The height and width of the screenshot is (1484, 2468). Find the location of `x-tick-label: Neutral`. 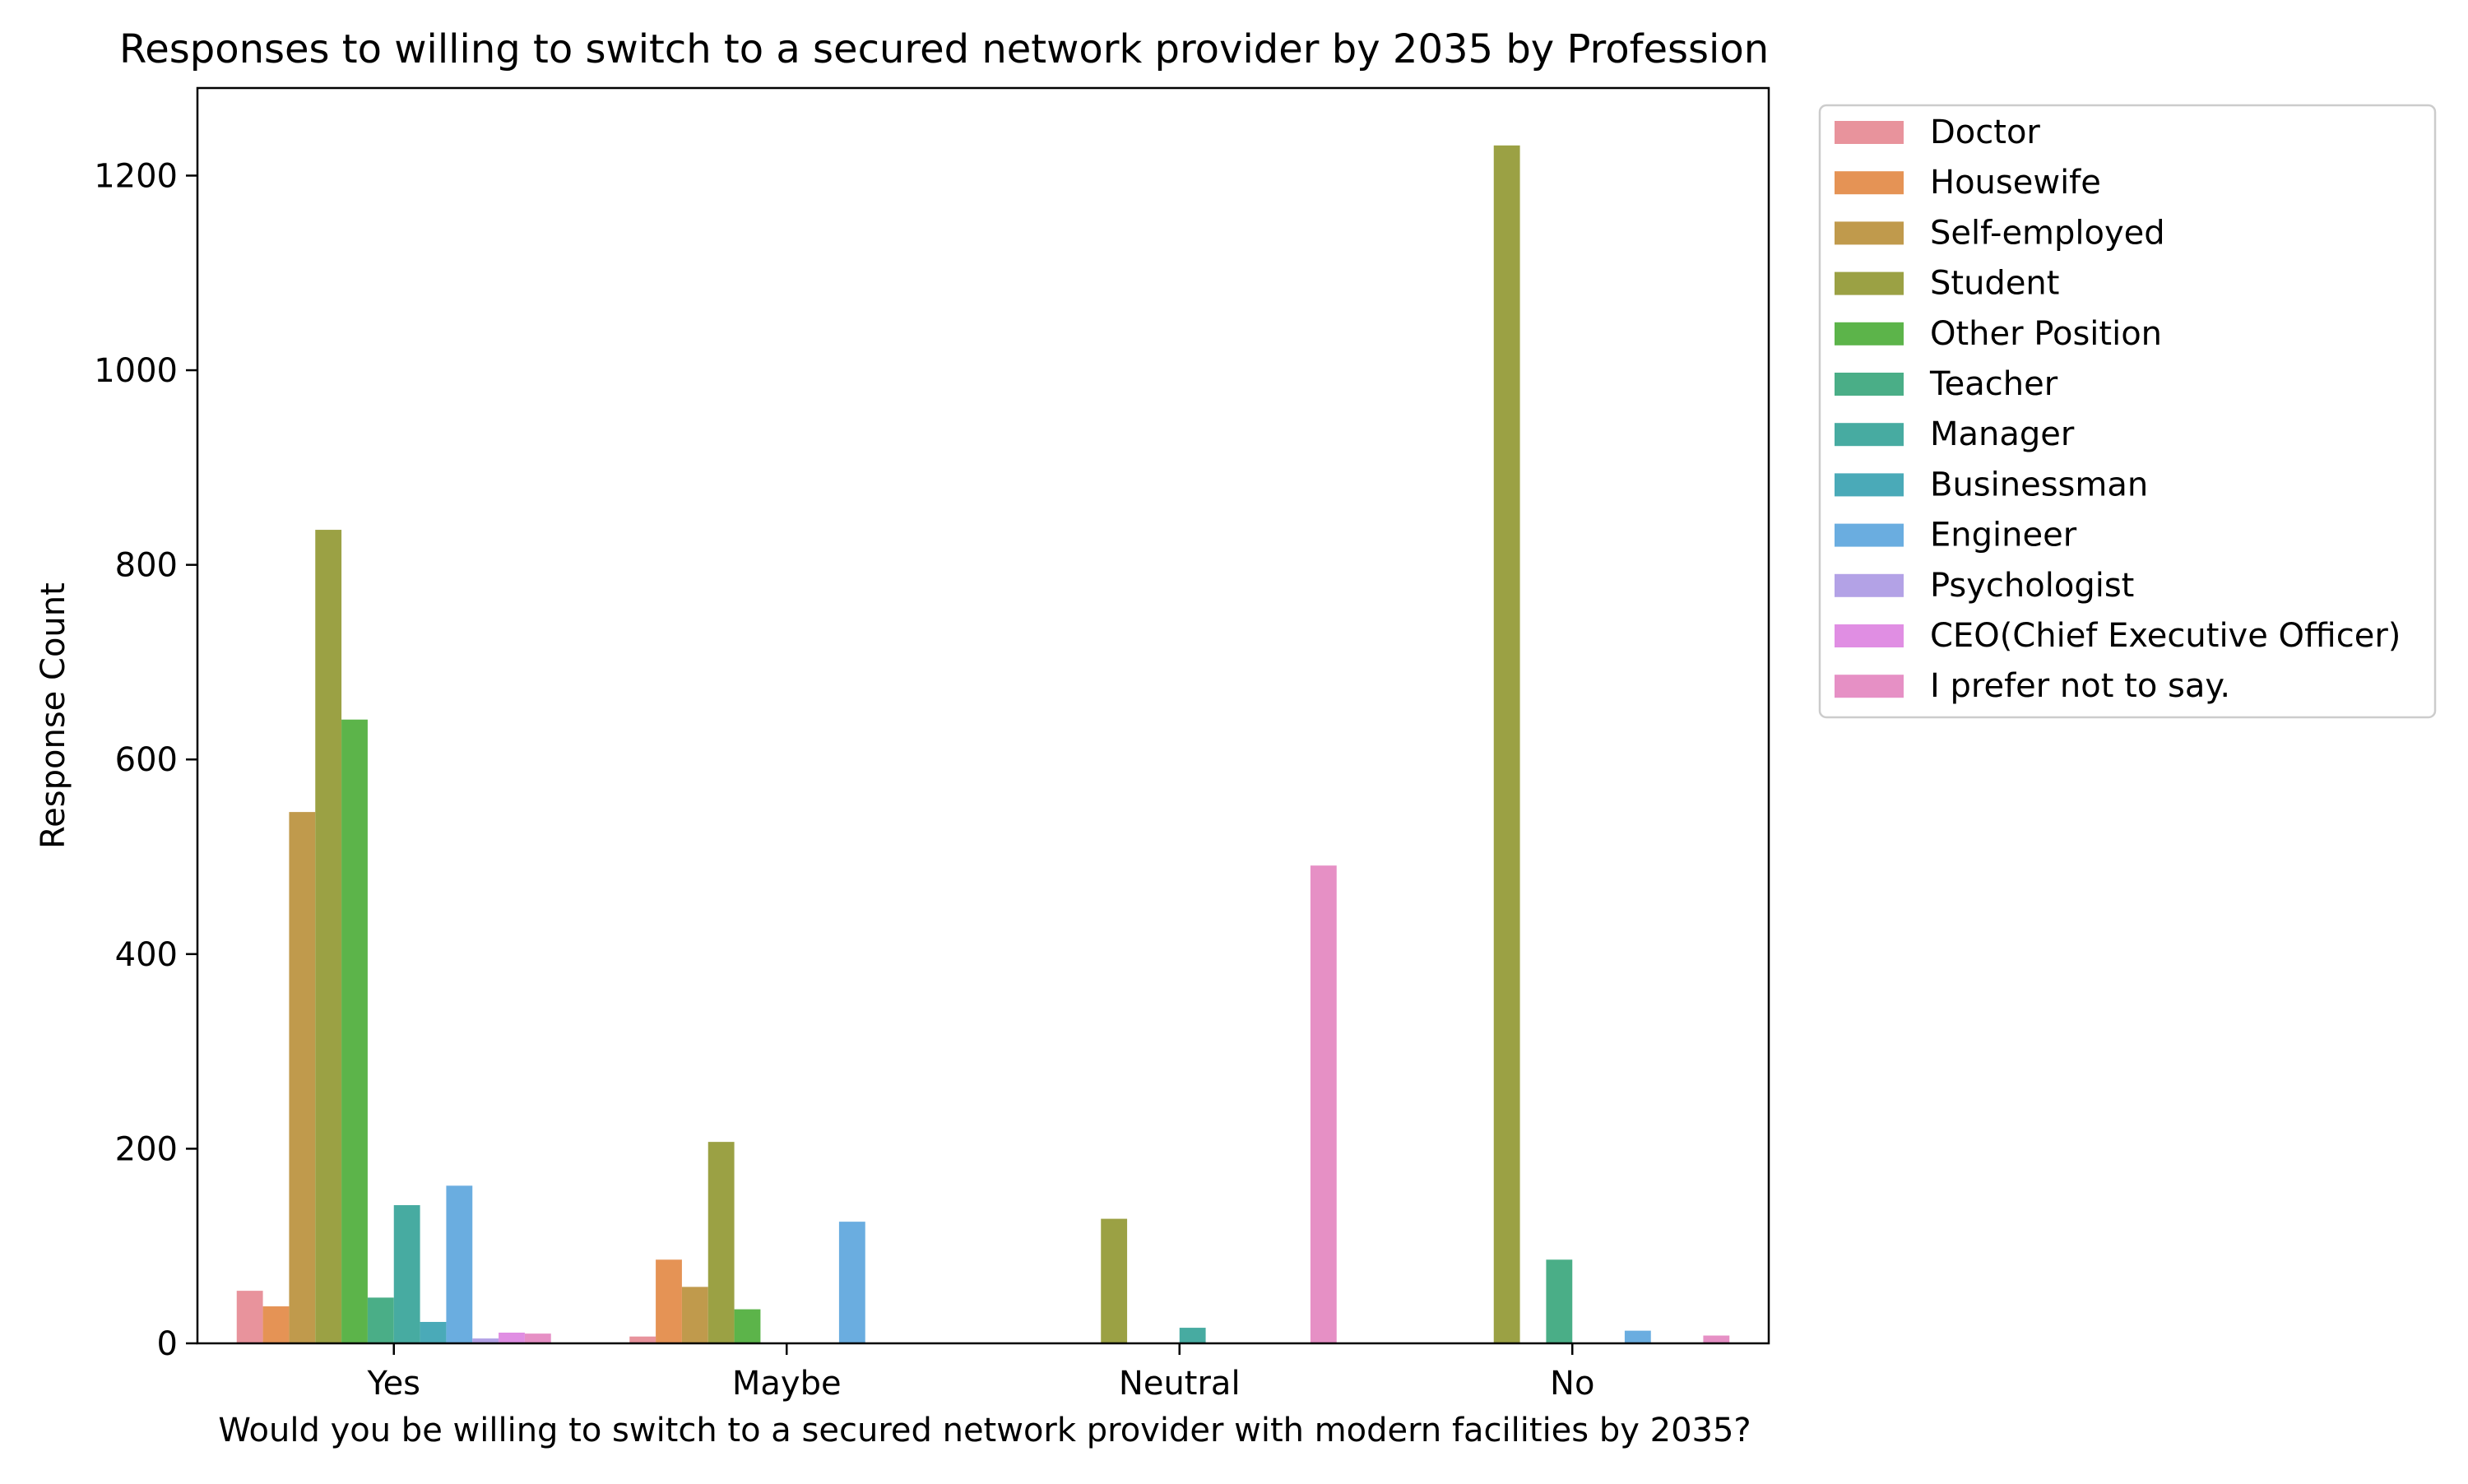

x-tick-label: Neutral is located at coordinates (1180, 1384).